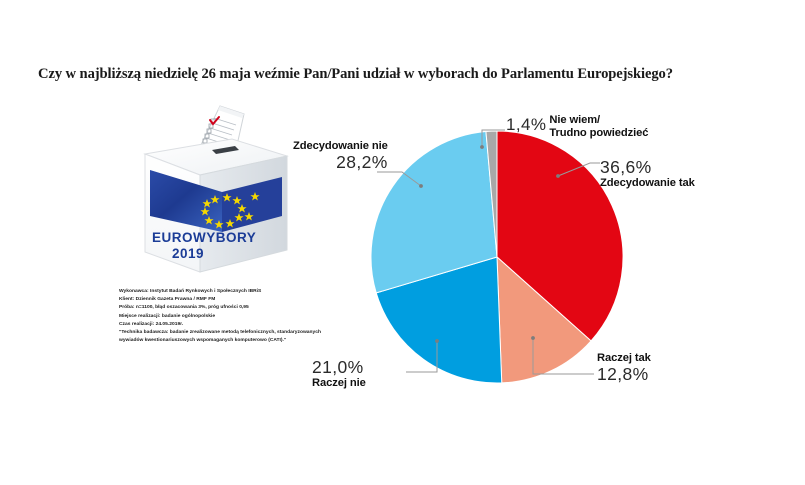 Image resolution: width=805 pixels, height=485 pixels. Describe the element at coordinates (647, 182) in the screenshot. I see `callout-zdecydowanie-tak-label: Zdecydowanie tak` at that location.